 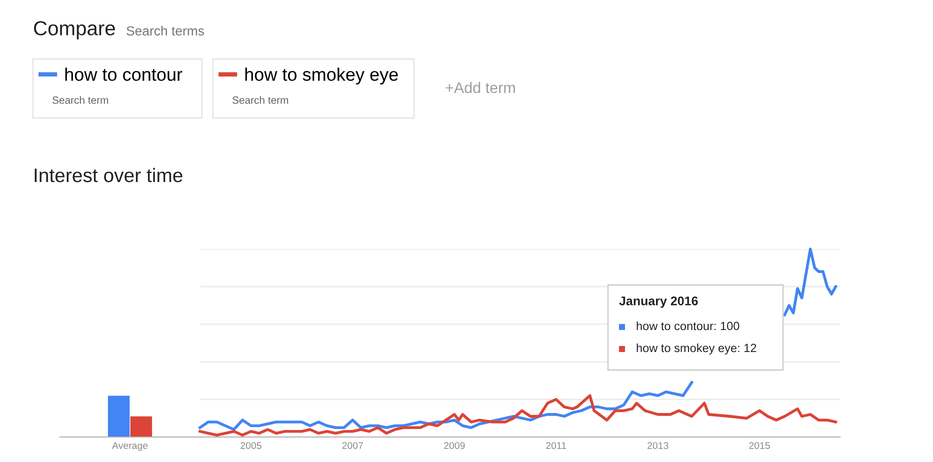 I want to click on annotation: how to smokey eye: 12, so click(x=696, y=348).